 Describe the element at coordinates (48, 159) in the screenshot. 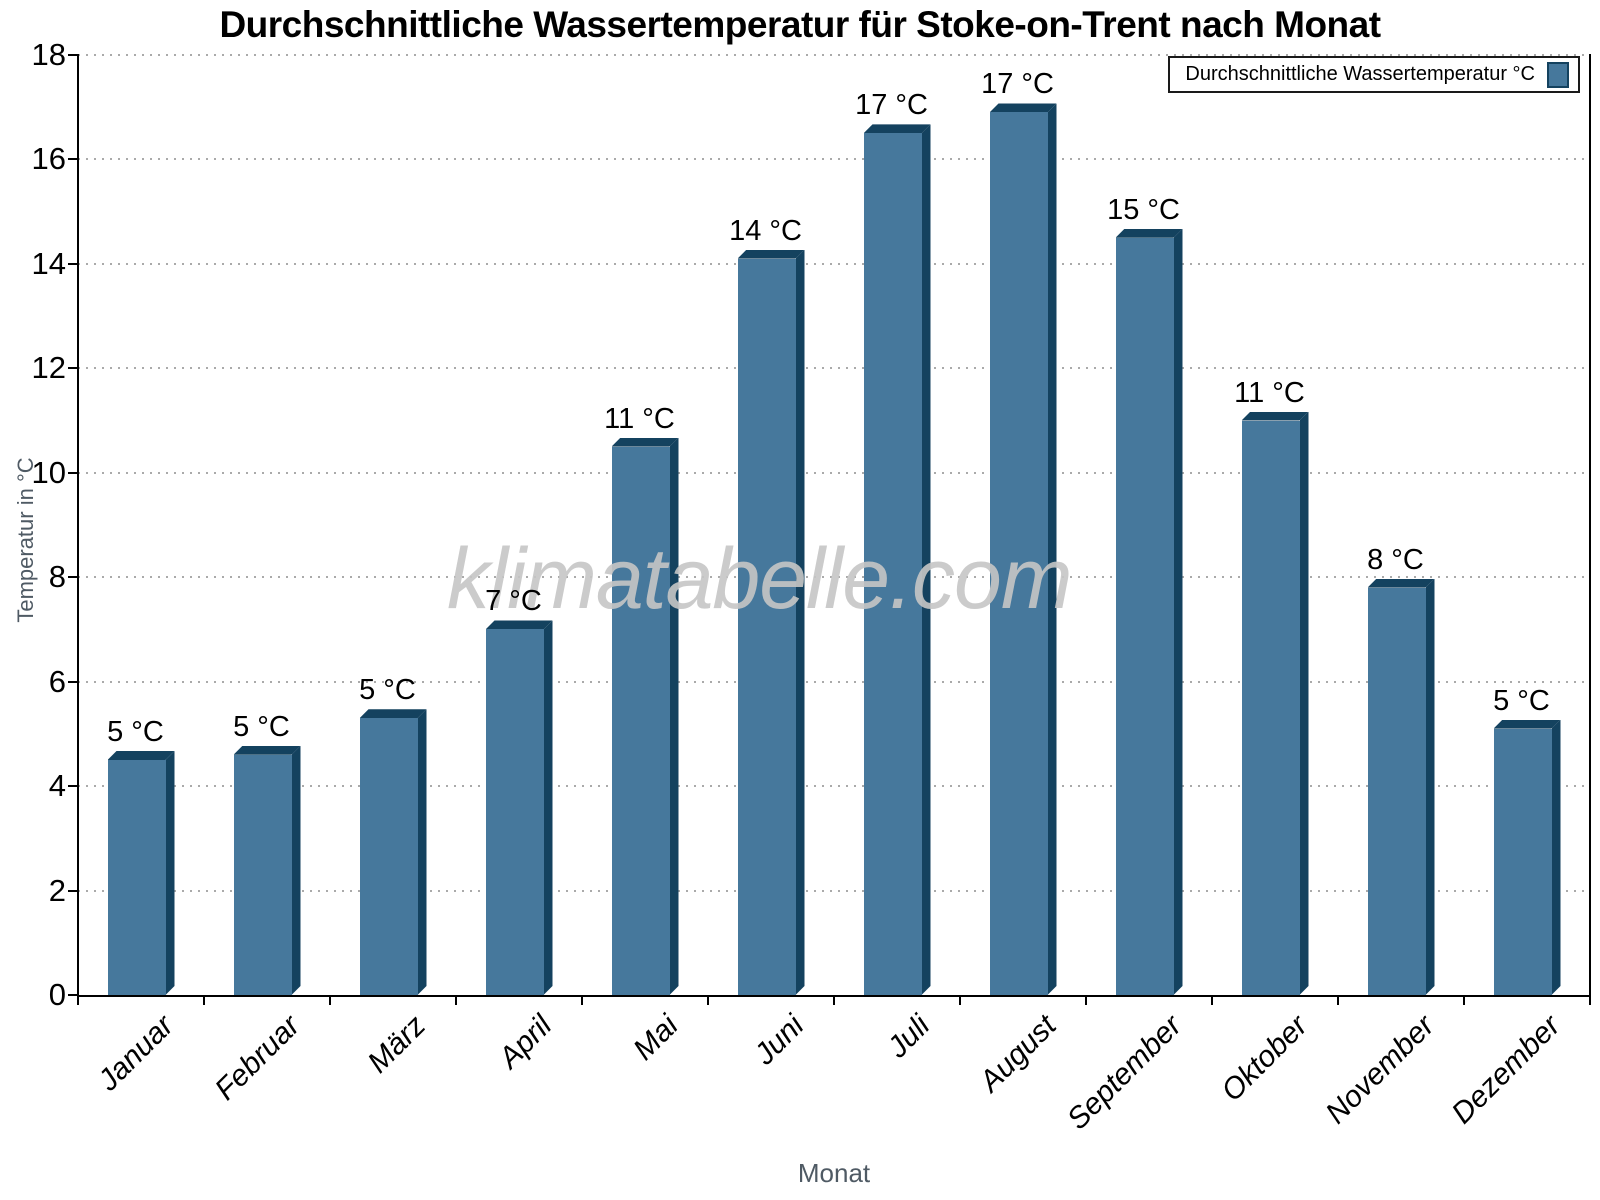

I see `y-tick-label-16: 16` at that location.